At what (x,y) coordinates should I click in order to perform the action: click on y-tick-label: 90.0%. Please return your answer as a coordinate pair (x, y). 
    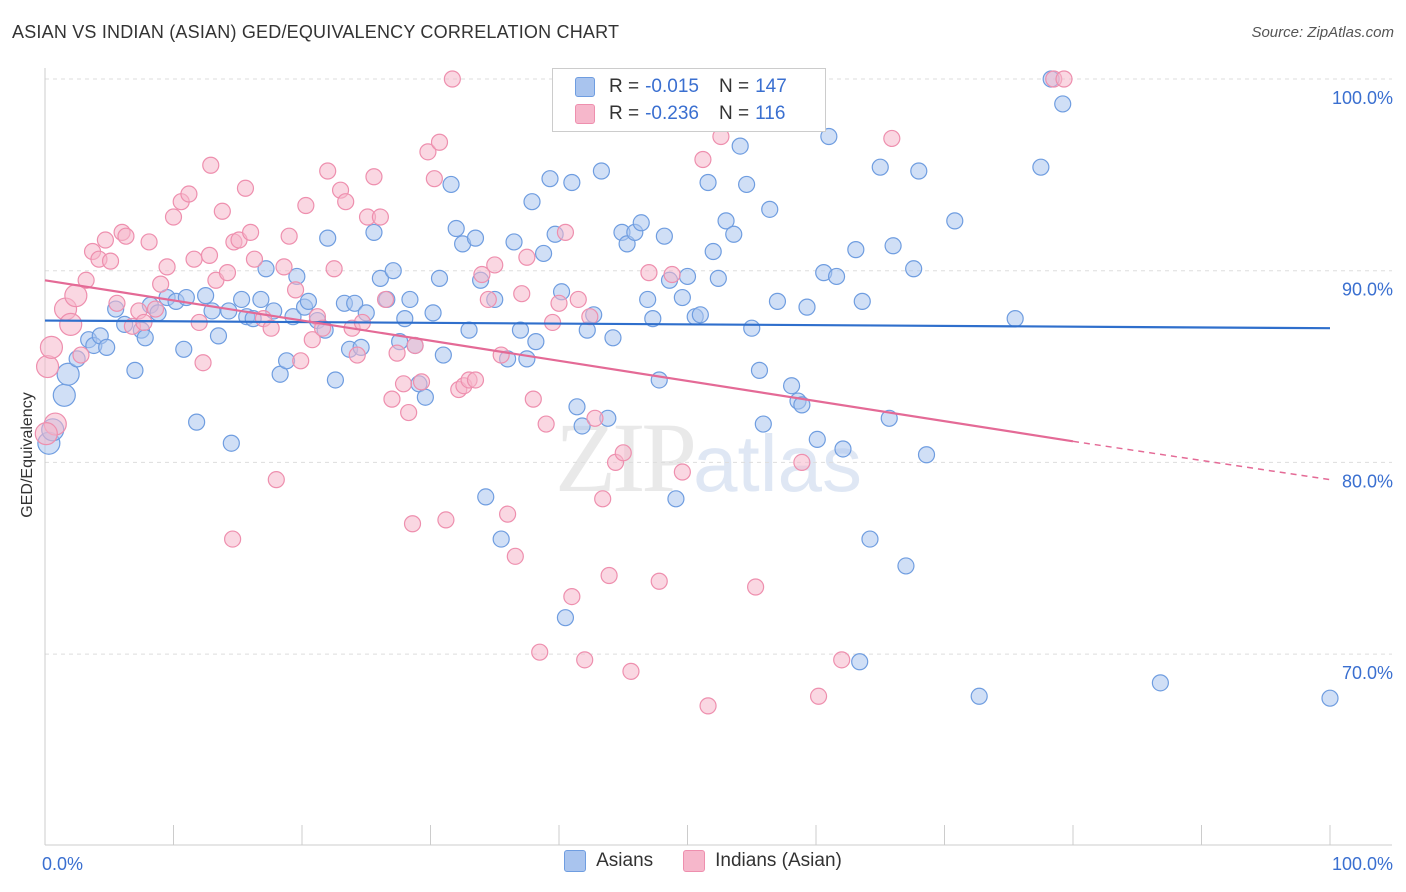
    Looking at the image, I should click on (1367, 290).